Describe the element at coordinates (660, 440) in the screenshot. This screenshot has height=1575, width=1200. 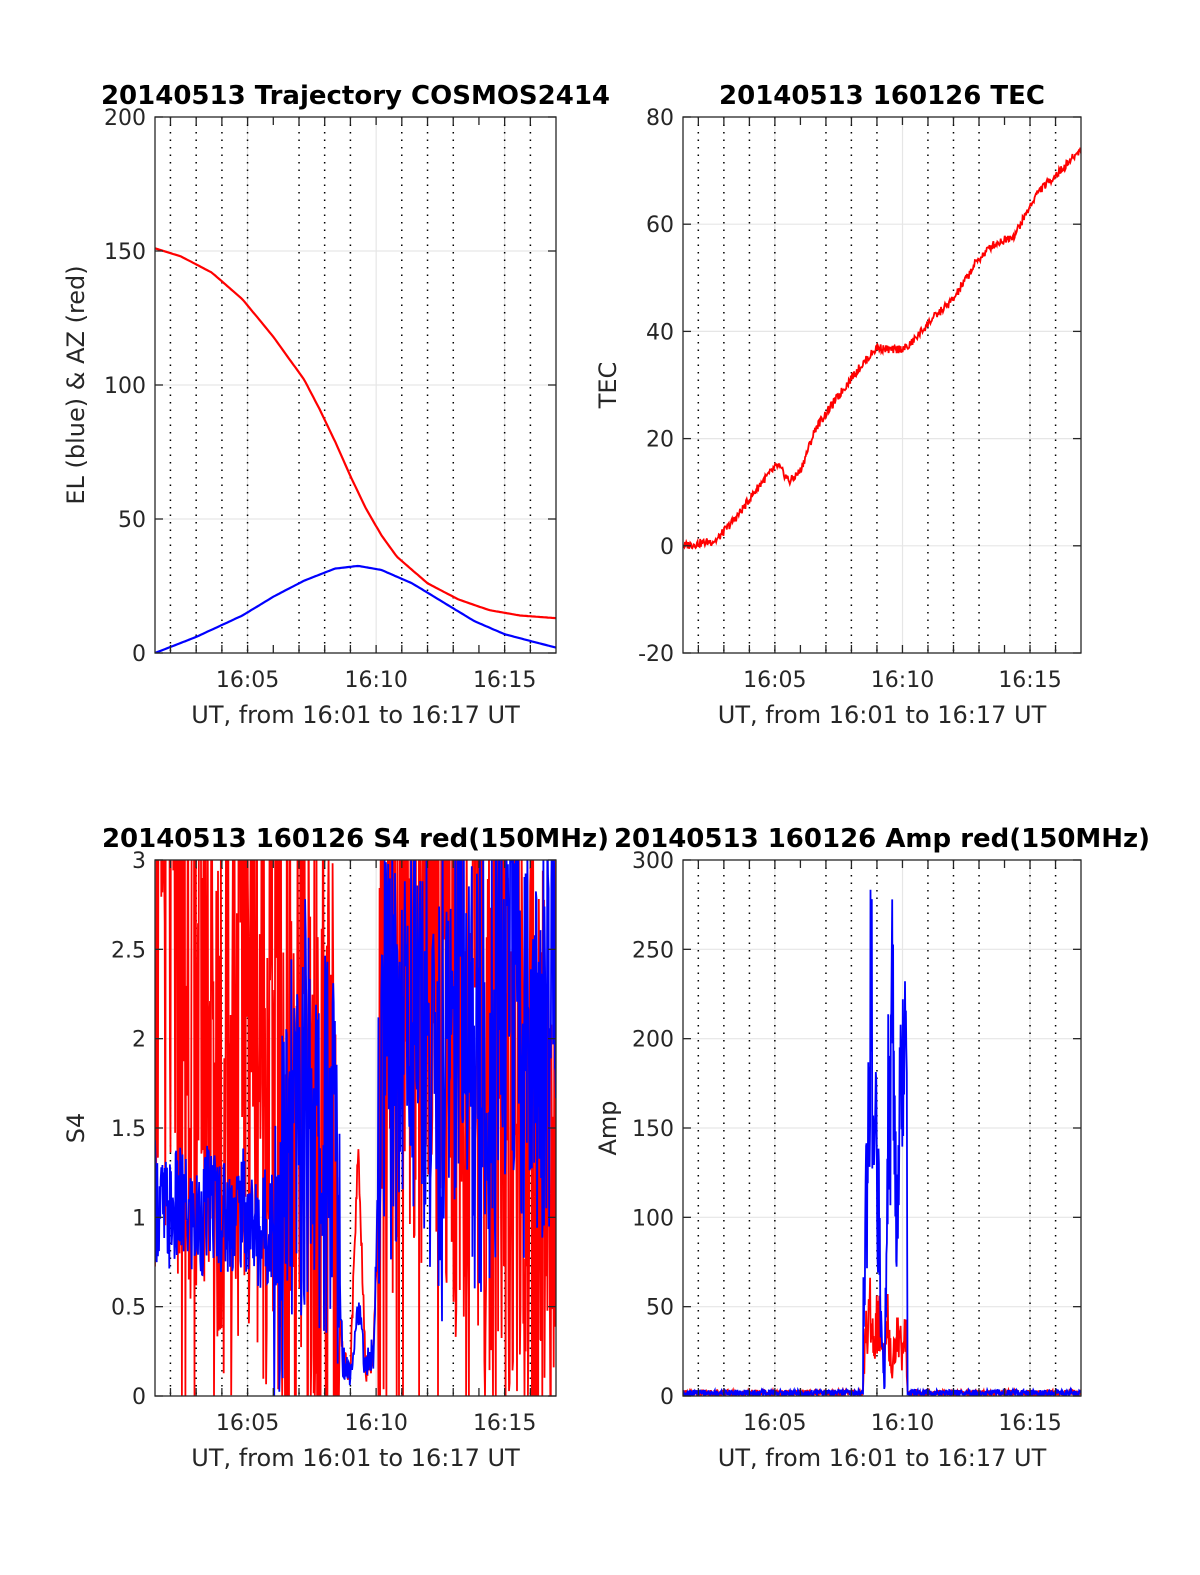
I see `y-tick-label: 20` at that location.